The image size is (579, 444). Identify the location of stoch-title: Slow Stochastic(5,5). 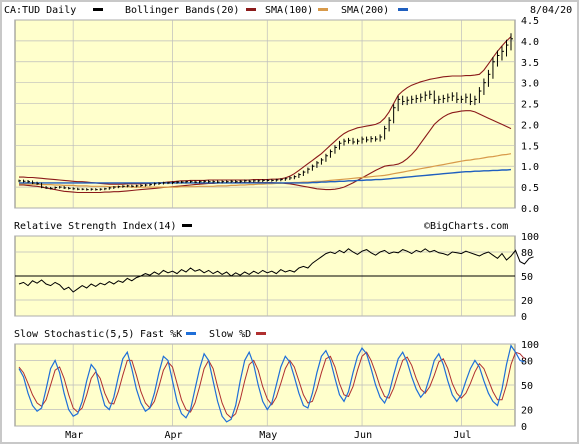
(74, 334).